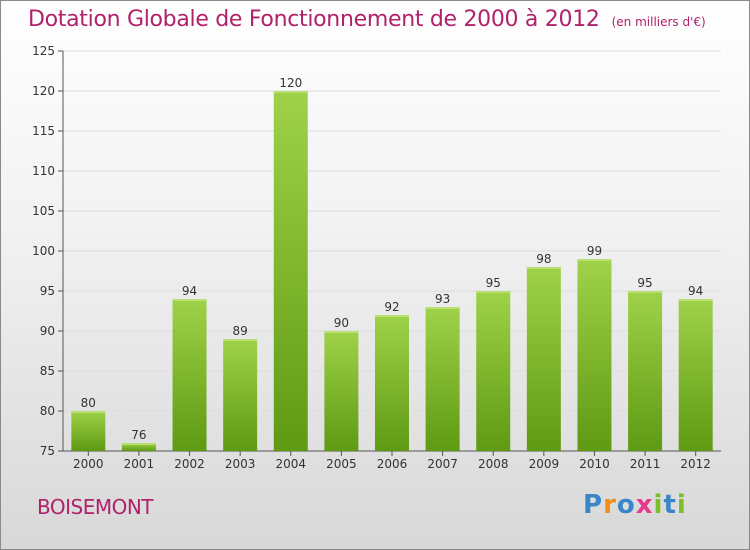 The image size is (750, 550). Describe the element at coordinates (47, 411) in the screenshot. I see `y-tick-label: 80` at that location.